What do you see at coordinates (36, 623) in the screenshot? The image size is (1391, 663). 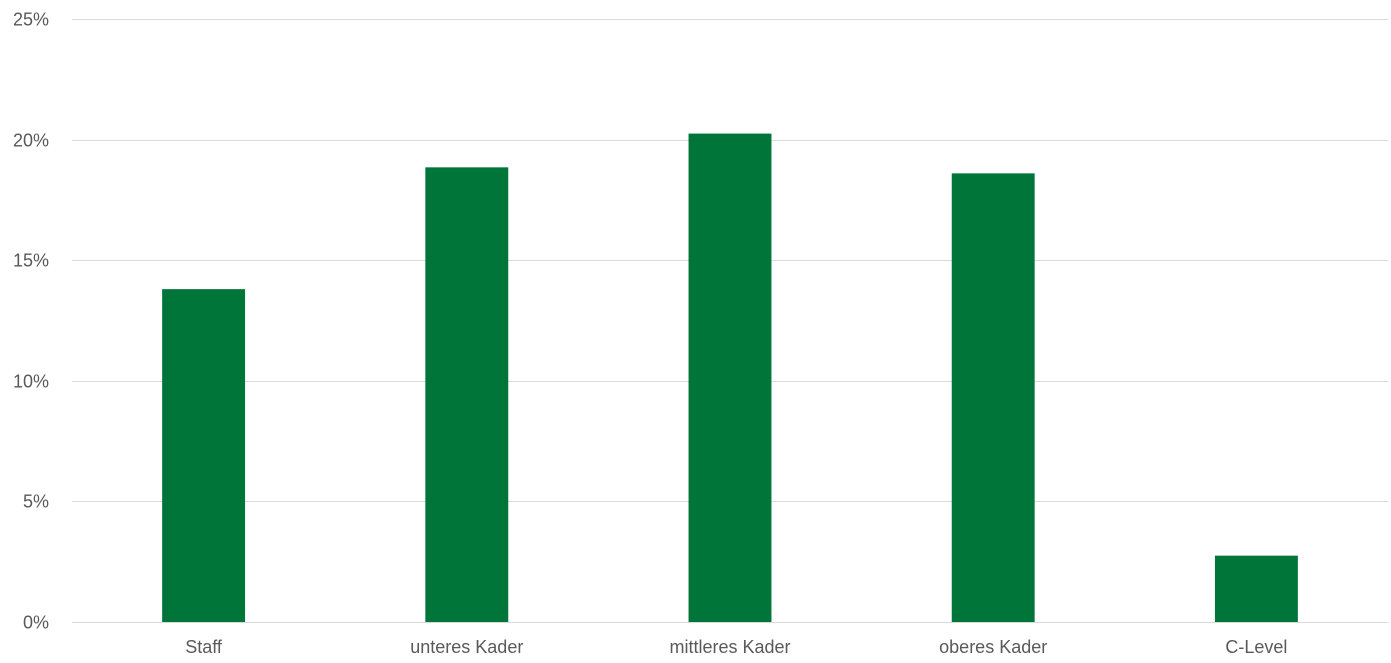 I see `y-tick-label-0: 0%` at bounding box center [36, 623].